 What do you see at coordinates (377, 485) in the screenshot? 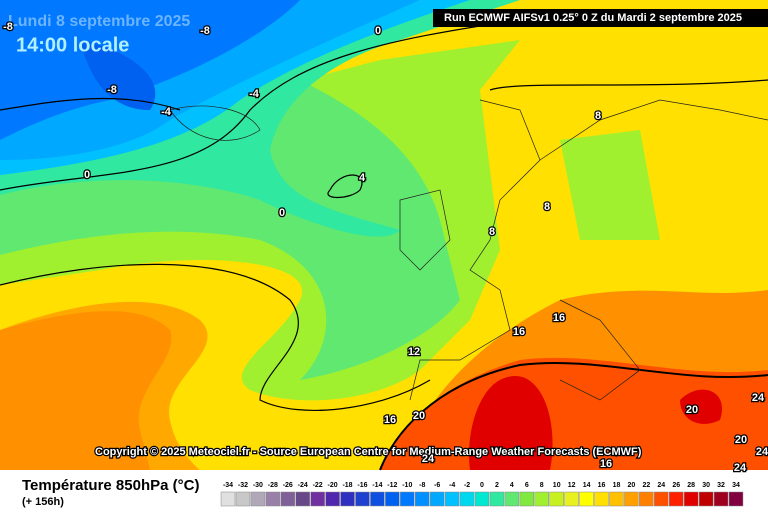
I see `colorbar-tick-label: -14` at bounding box center [377, 485].